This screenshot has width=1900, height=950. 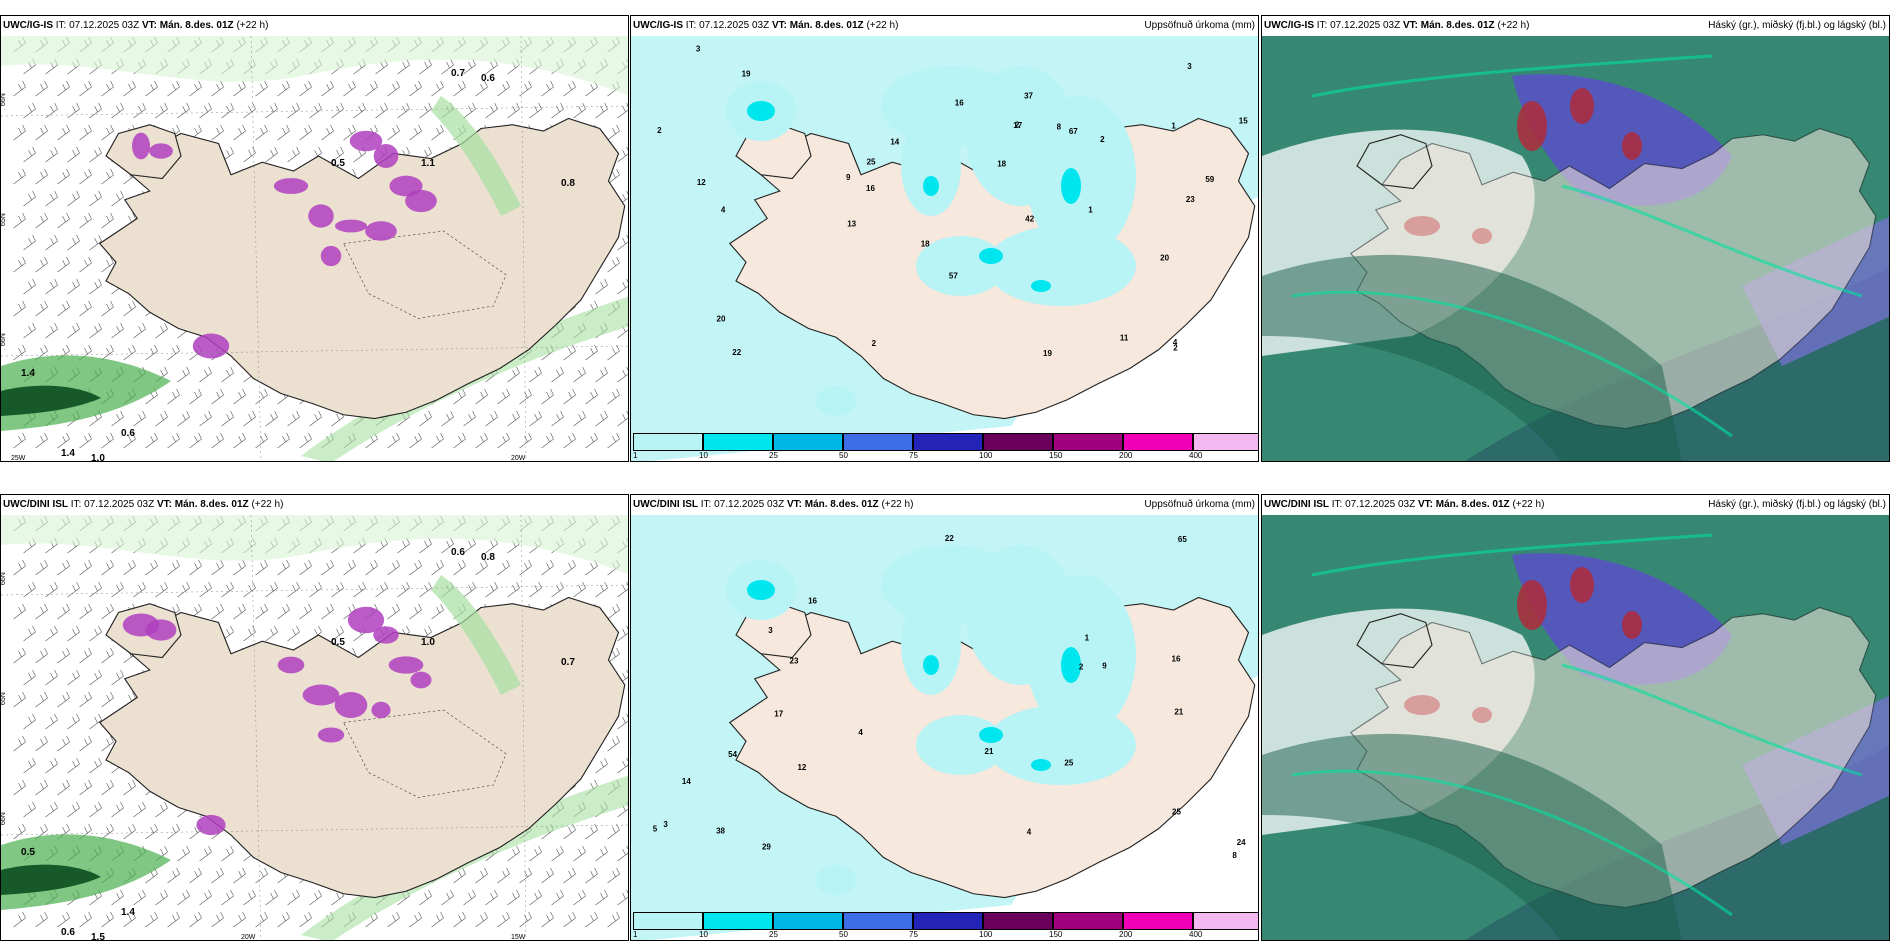 What do you see at coordinates (686, 781) in the screenshot?
I see `precip-value-label: 14` at bounding box center [686, 781].